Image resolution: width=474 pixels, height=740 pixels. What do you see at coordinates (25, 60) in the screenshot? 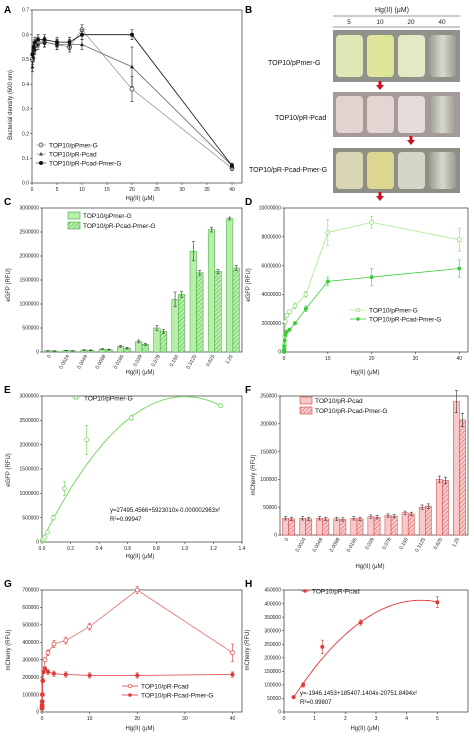
I see `panel-a-ytick-label: 0.5` at bounding box center [25, 60].